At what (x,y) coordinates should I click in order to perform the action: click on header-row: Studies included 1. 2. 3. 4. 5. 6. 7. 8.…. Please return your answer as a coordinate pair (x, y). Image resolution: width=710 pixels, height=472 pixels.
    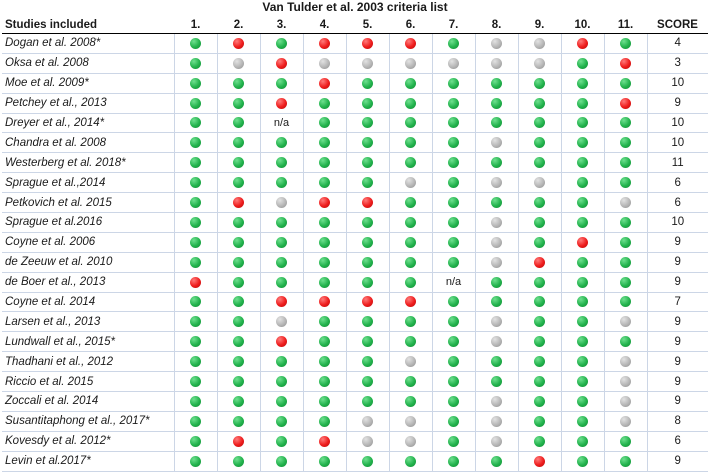
    Looking at the image, I should click on (355, 25).